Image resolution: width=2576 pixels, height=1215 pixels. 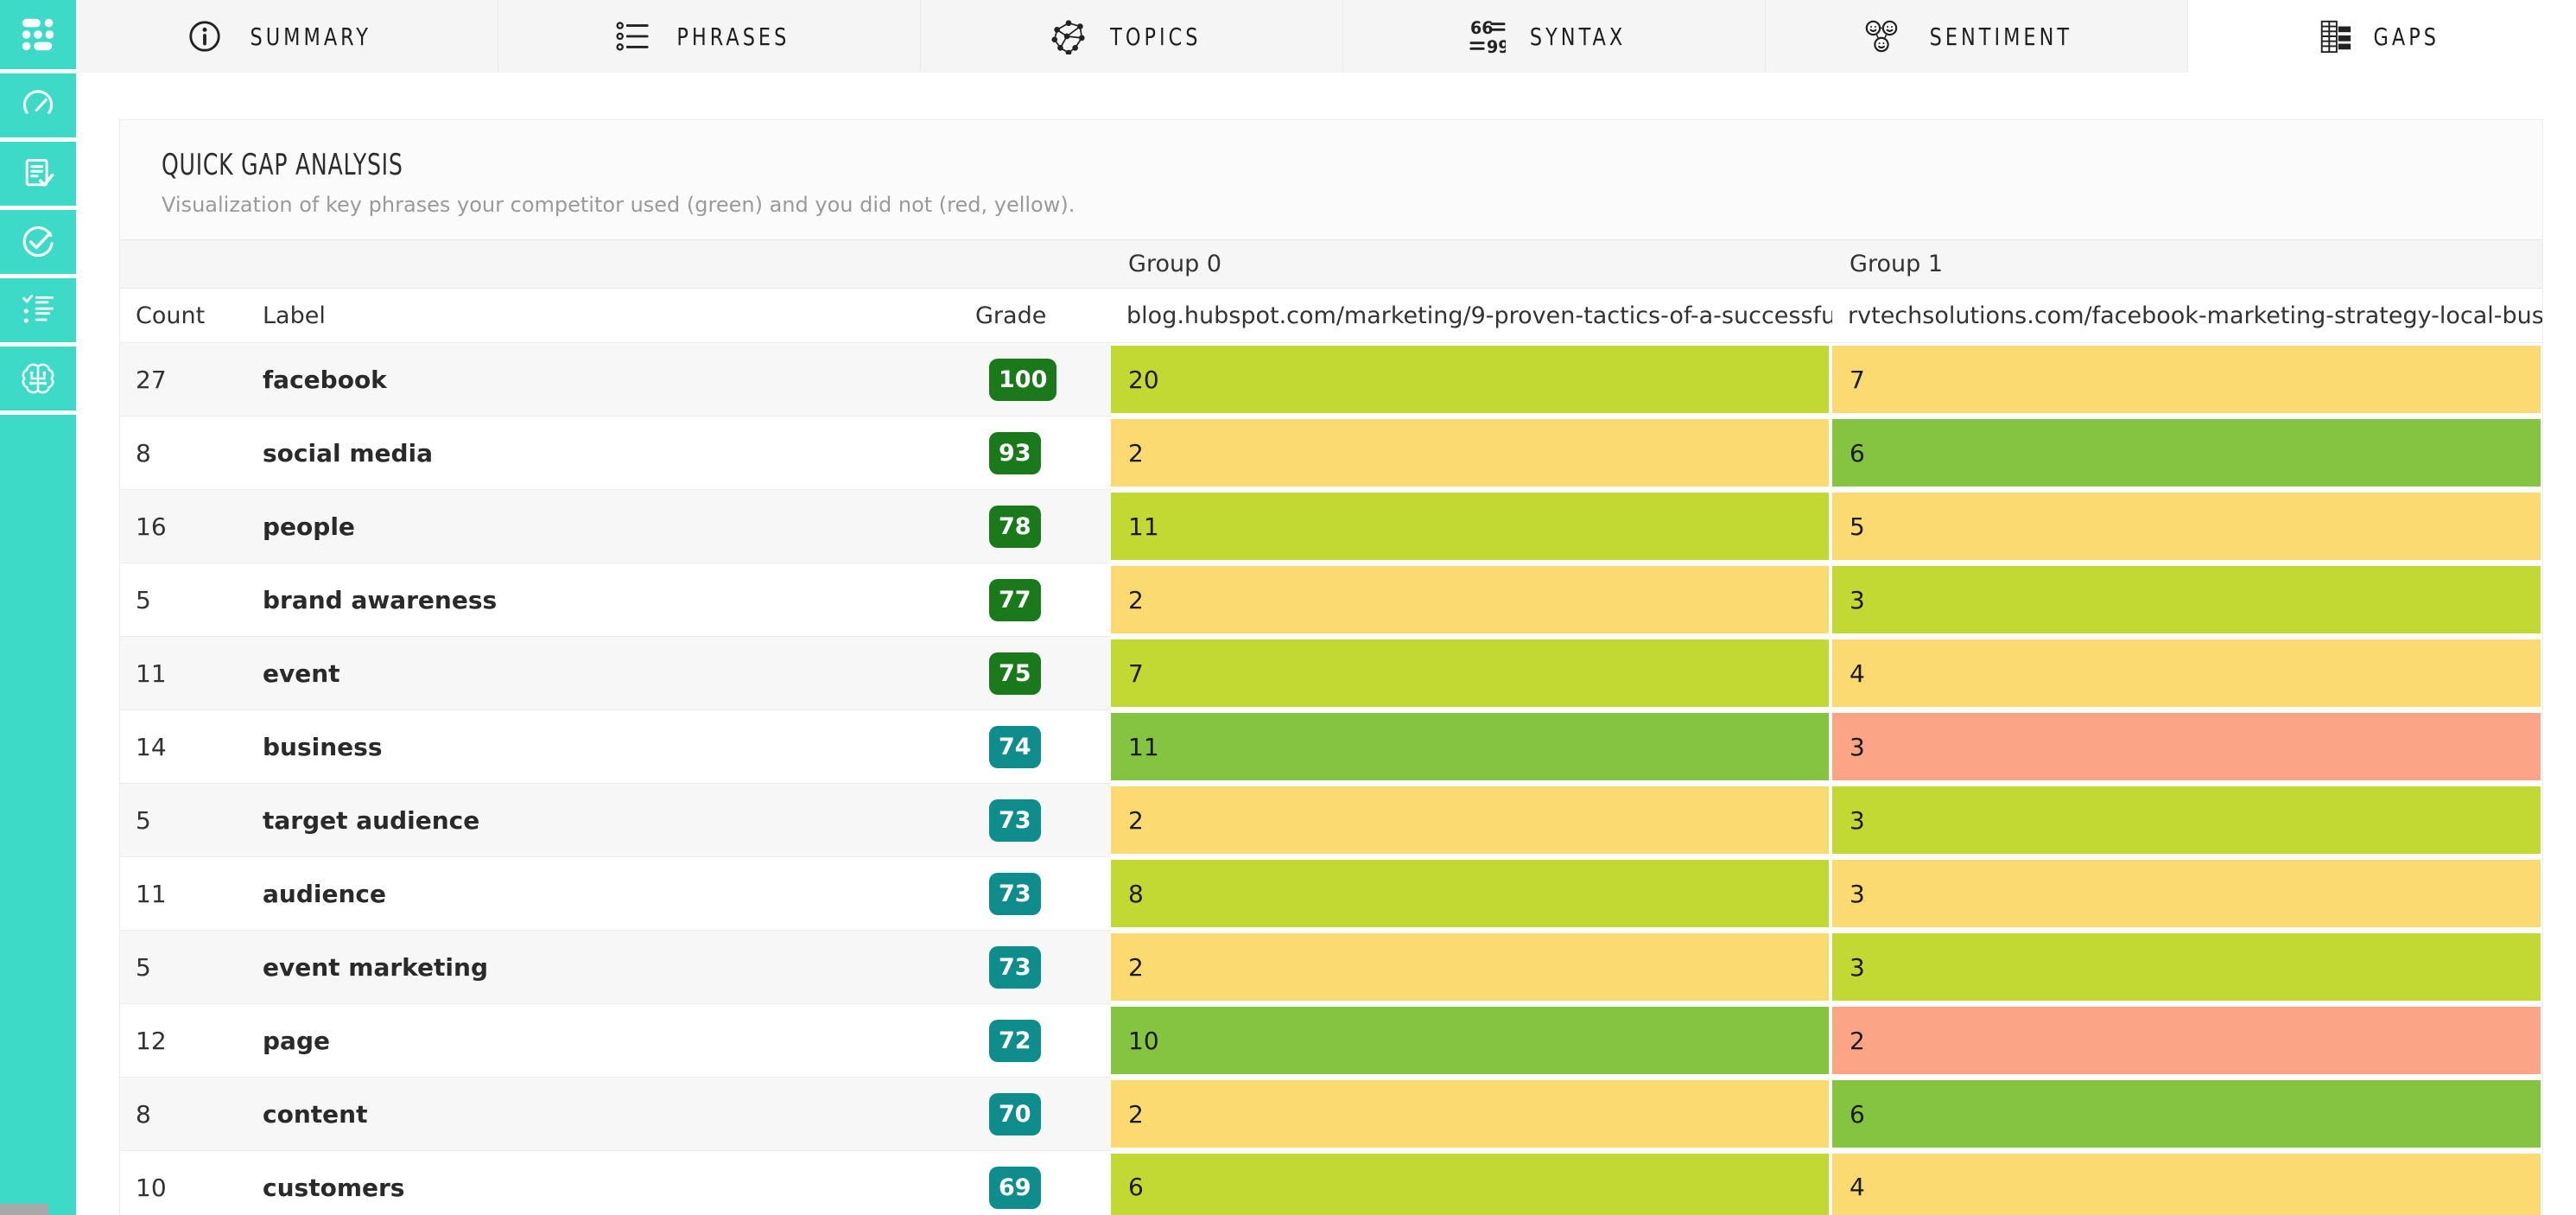 I want to click on sidebar-item-ai, so click(x=38, y=378).